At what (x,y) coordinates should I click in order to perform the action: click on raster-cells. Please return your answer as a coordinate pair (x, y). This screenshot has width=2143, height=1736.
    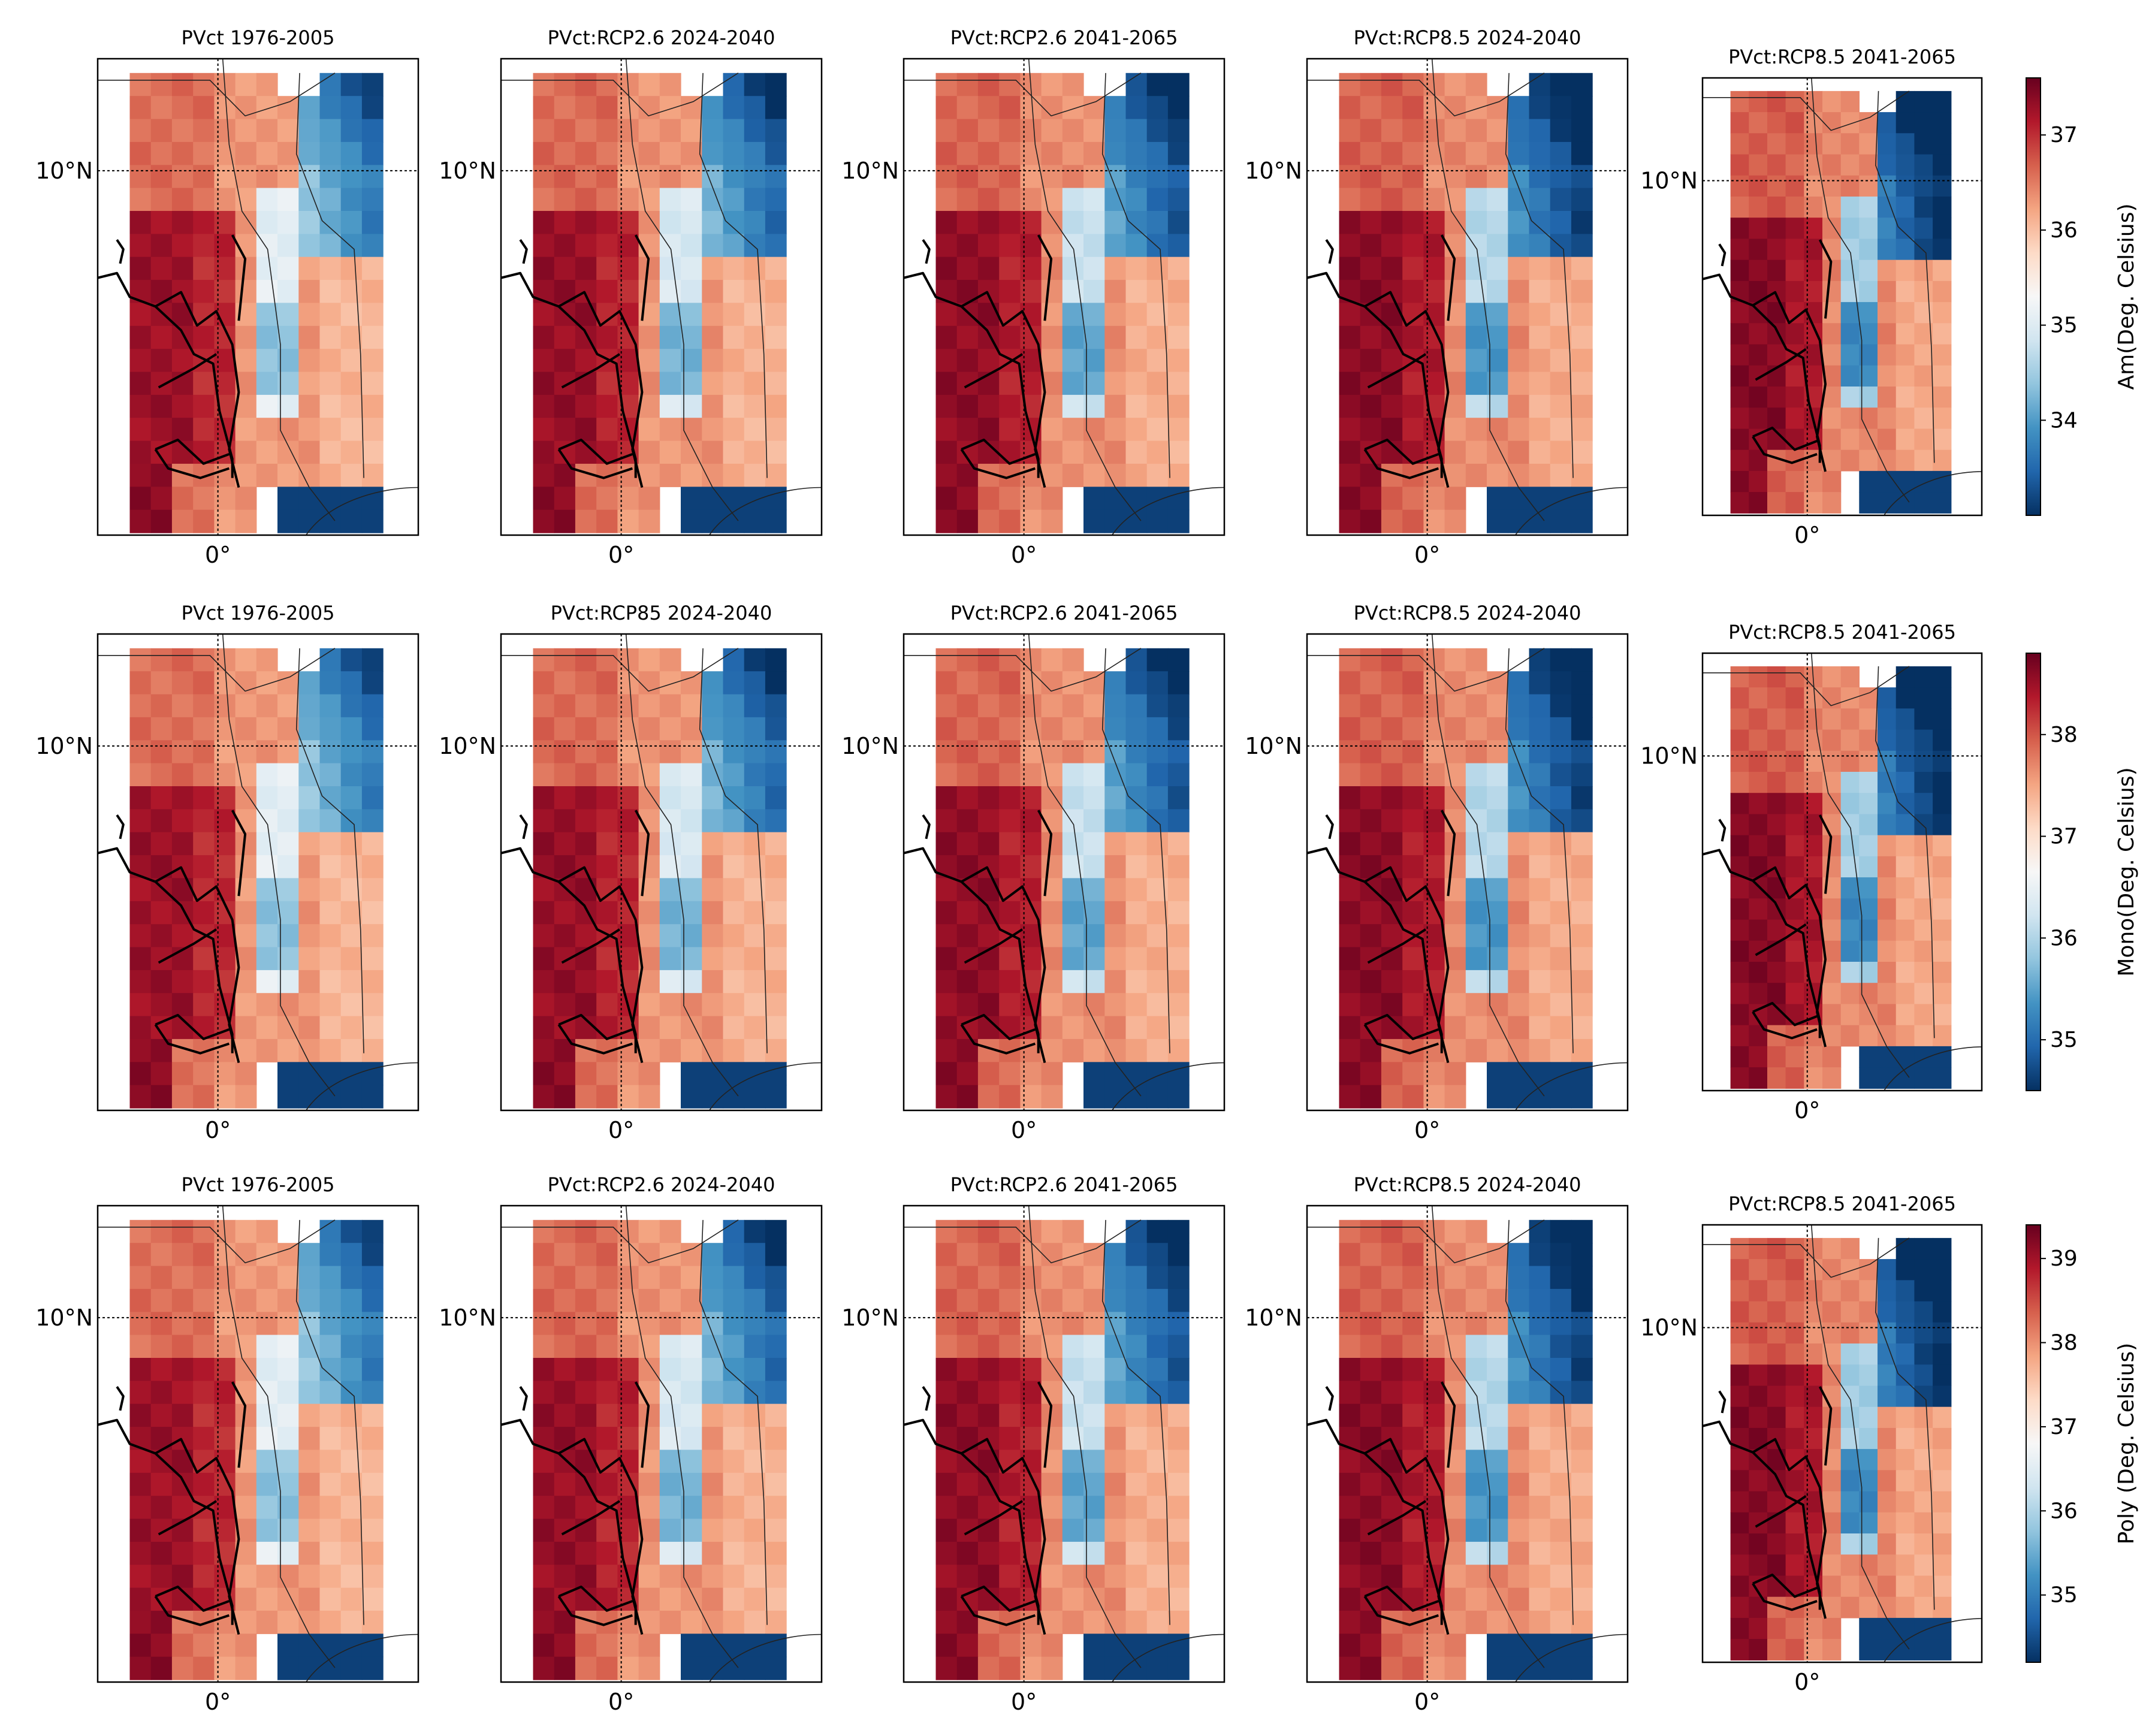
    Looking at the image, I should click on (1062, 1449).